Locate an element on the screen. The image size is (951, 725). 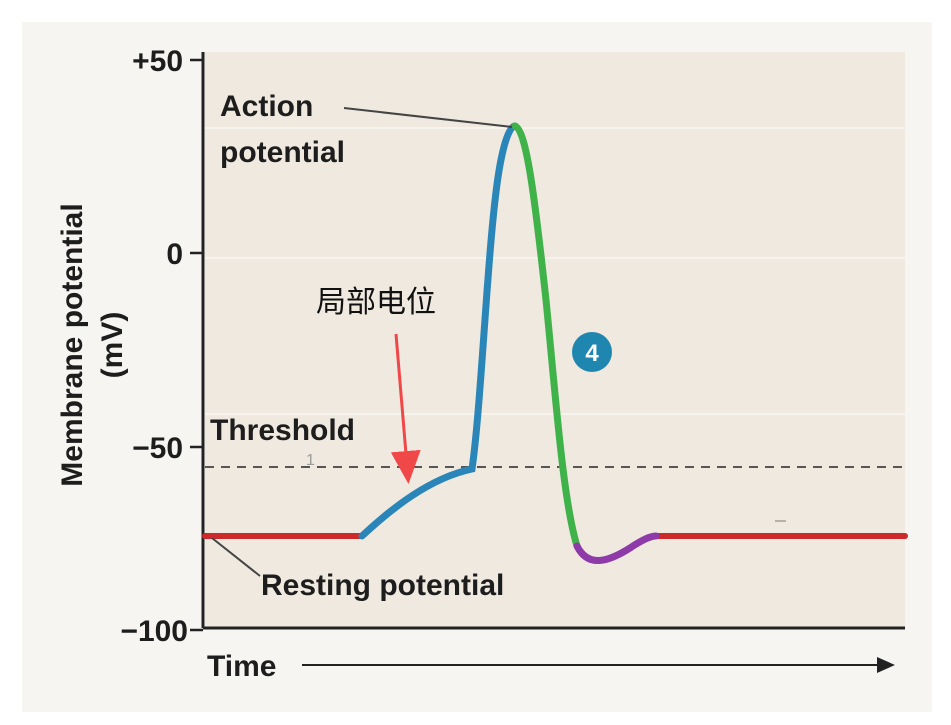
y-ticks is located at coordinates (196, 345).